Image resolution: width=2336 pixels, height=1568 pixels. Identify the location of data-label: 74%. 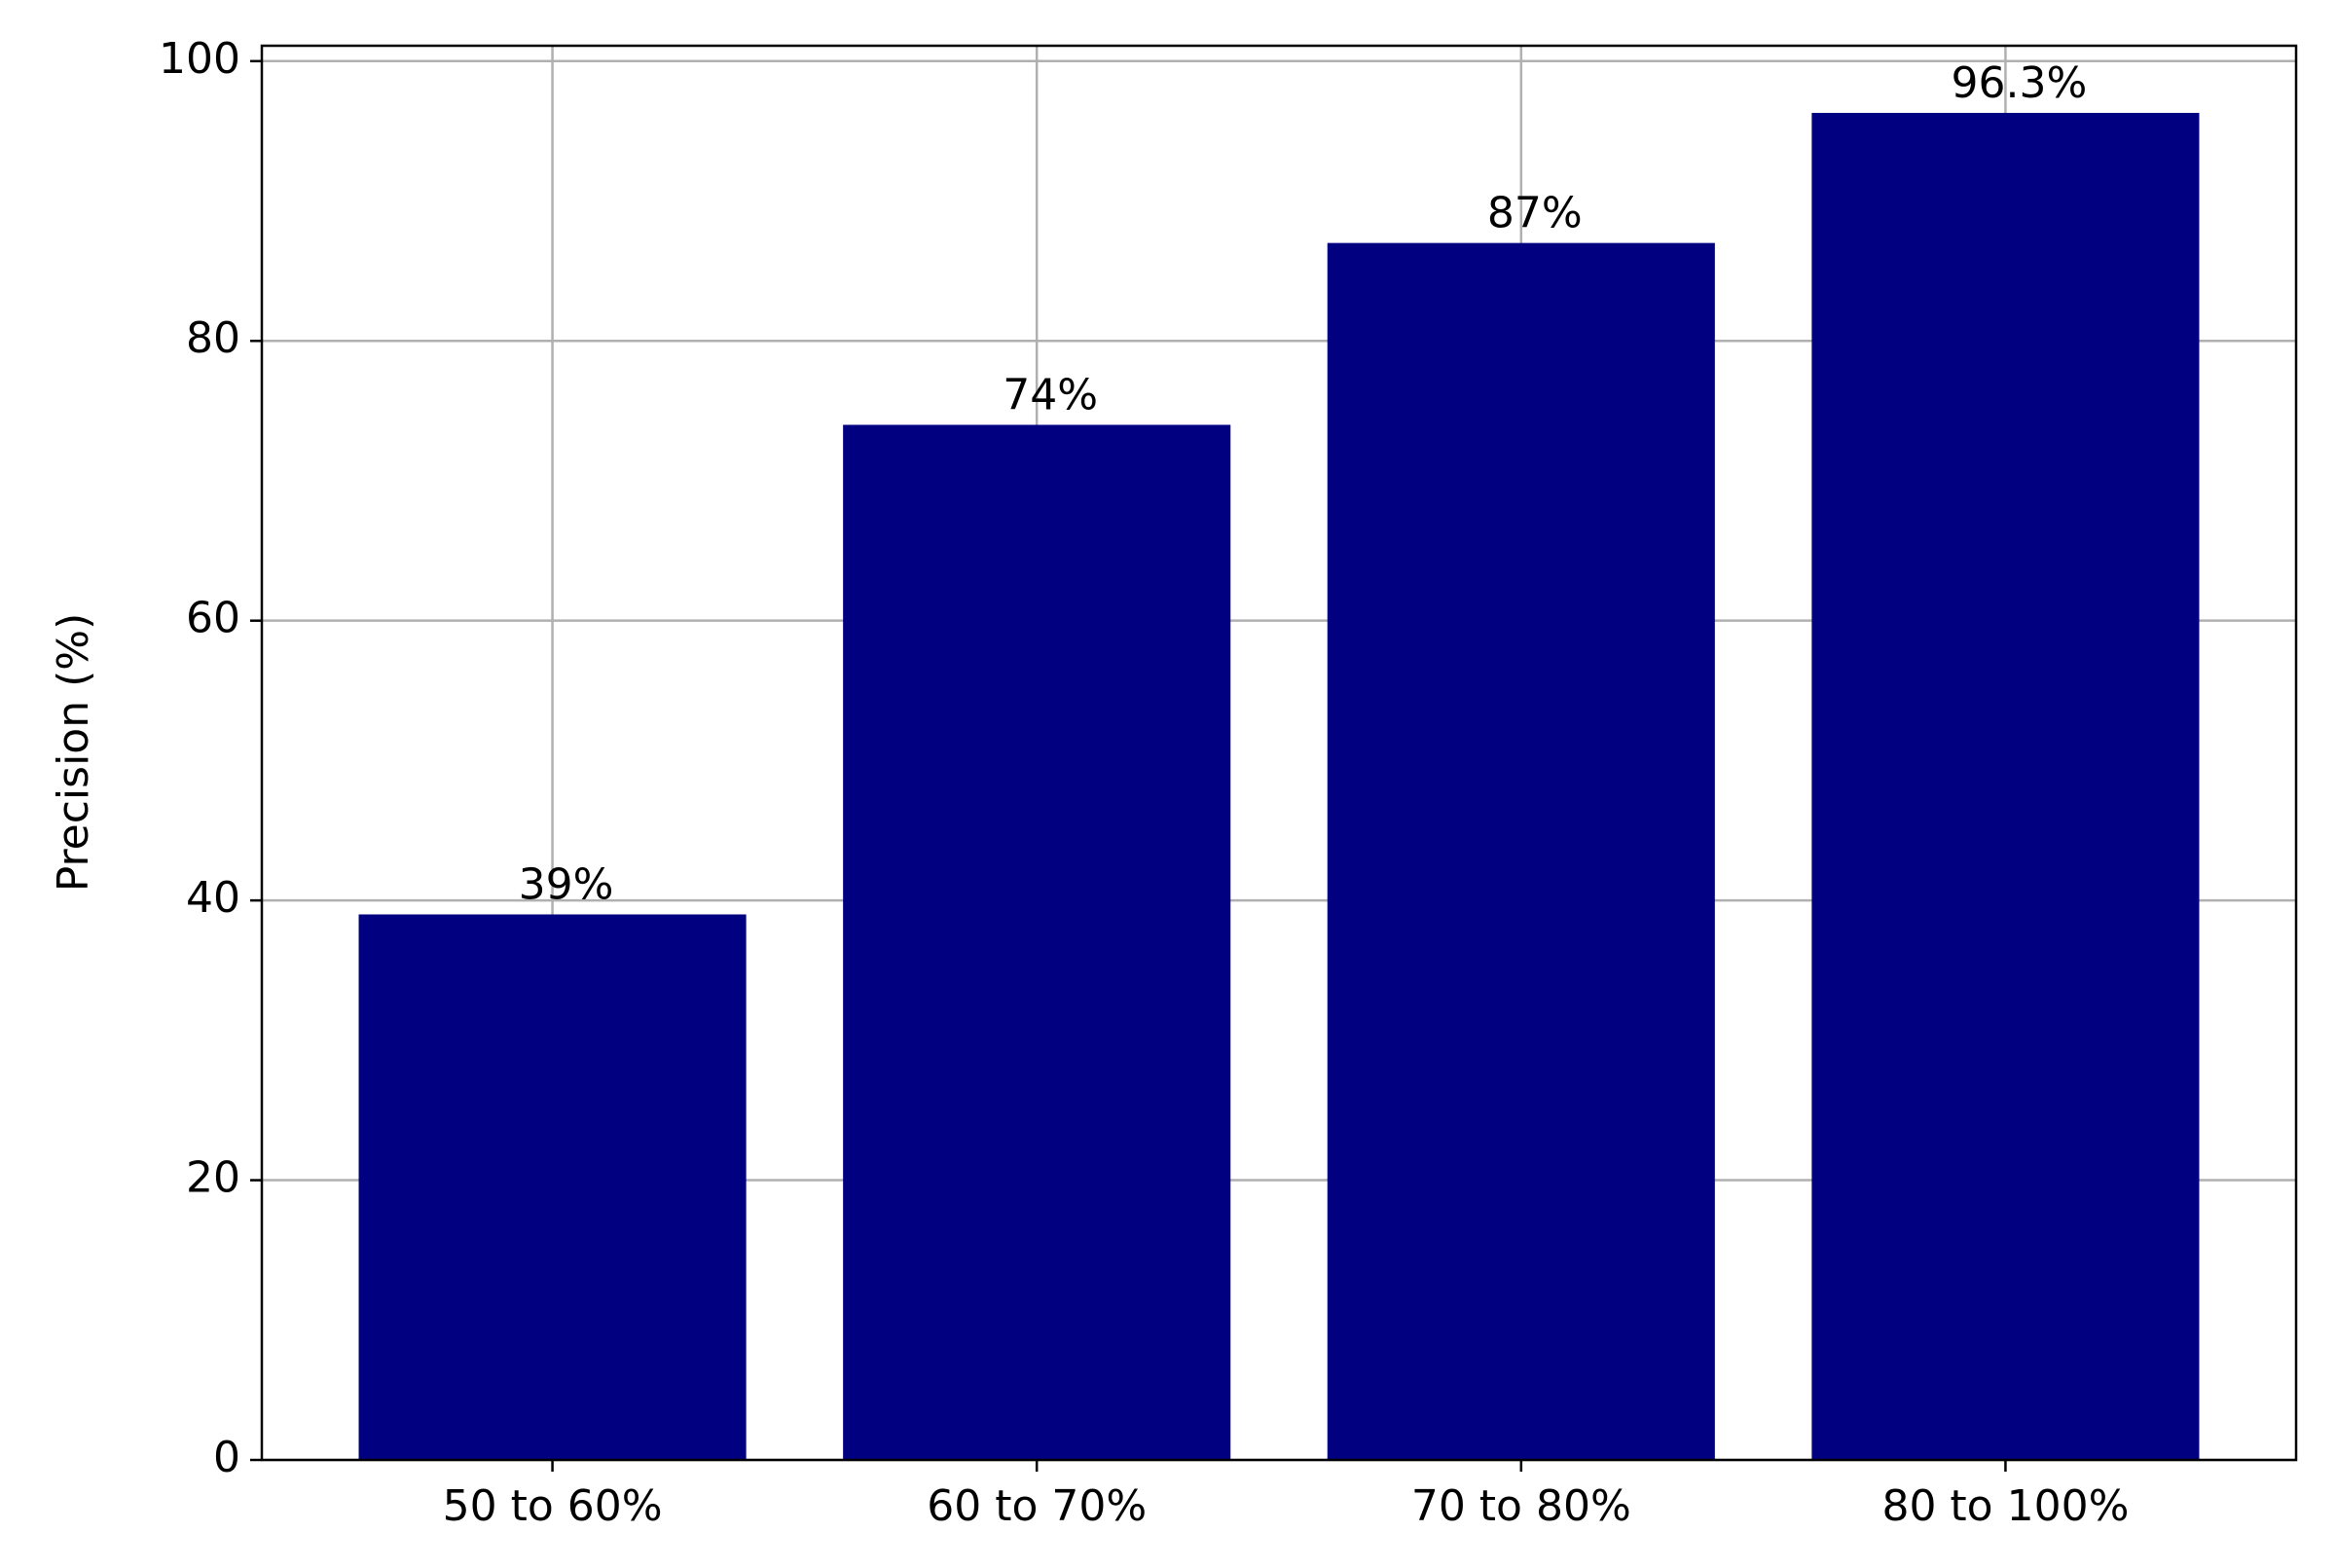
(1050, 394).